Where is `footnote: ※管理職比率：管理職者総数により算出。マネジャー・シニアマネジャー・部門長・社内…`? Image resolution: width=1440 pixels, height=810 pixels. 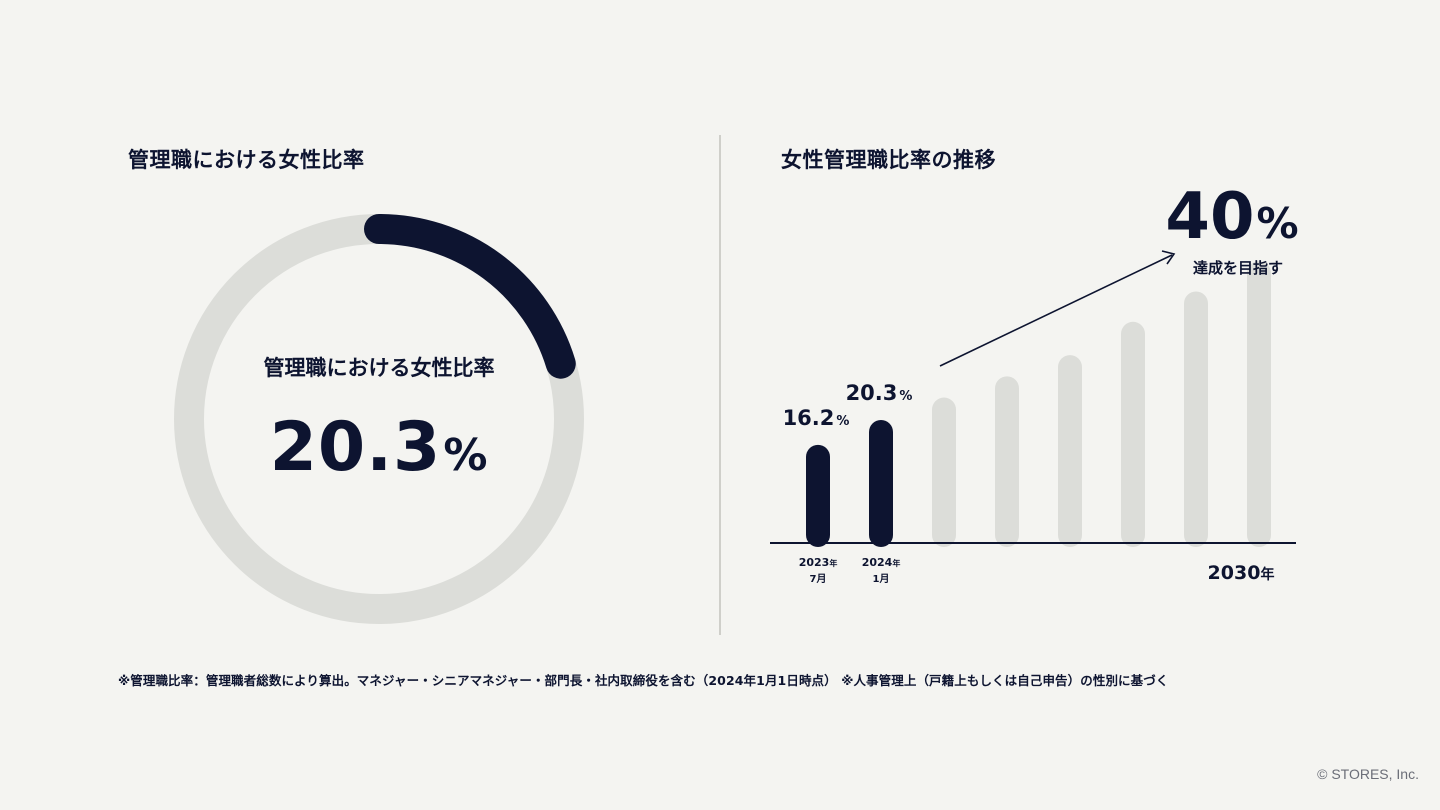 footnote: ※管理職比率：管理職者総数により算出。マネジャー・シニアマネジャー・部門長・社内… is located at coordinates (643, 680).